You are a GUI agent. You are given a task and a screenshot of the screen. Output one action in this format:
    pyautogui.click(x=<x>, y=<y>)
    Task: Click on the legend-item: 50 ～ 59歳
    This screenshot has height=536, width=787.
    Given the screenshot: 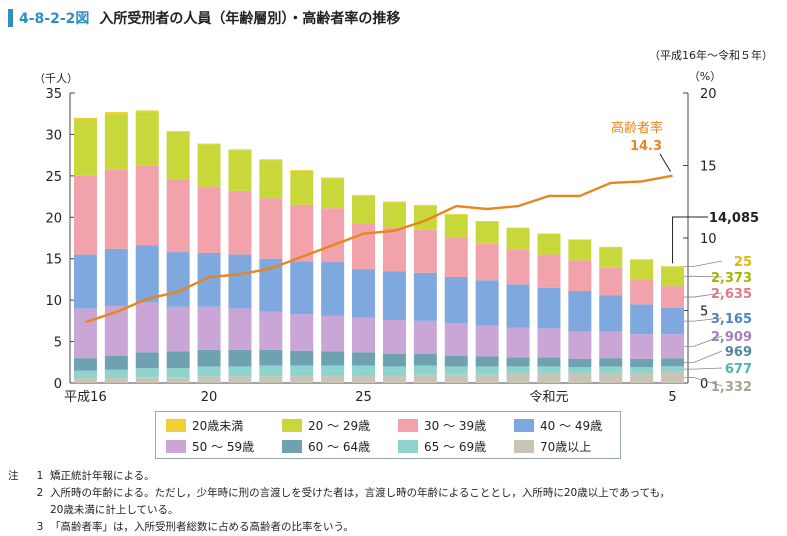 What is the action you would take?
    pyautogui.click(x=210, y=446)
    